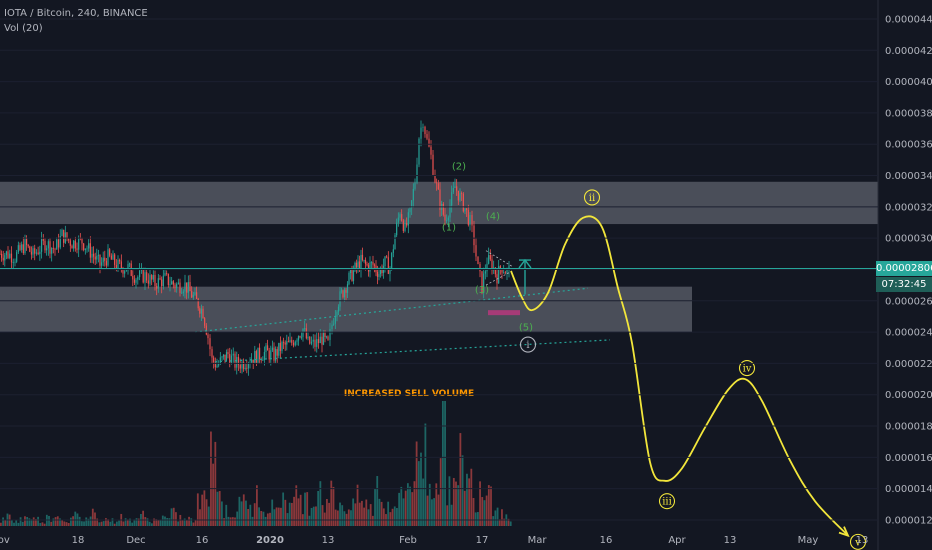 Image resolution: width=932 pixels, height=550 pixels. I want to click on pennant-lower, so click(499, 278).